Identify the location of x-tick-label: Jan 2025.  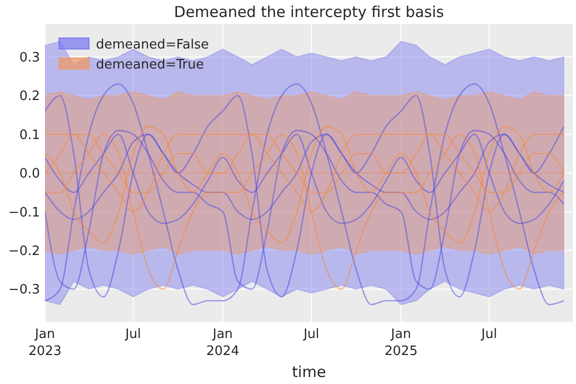
(401, 343).